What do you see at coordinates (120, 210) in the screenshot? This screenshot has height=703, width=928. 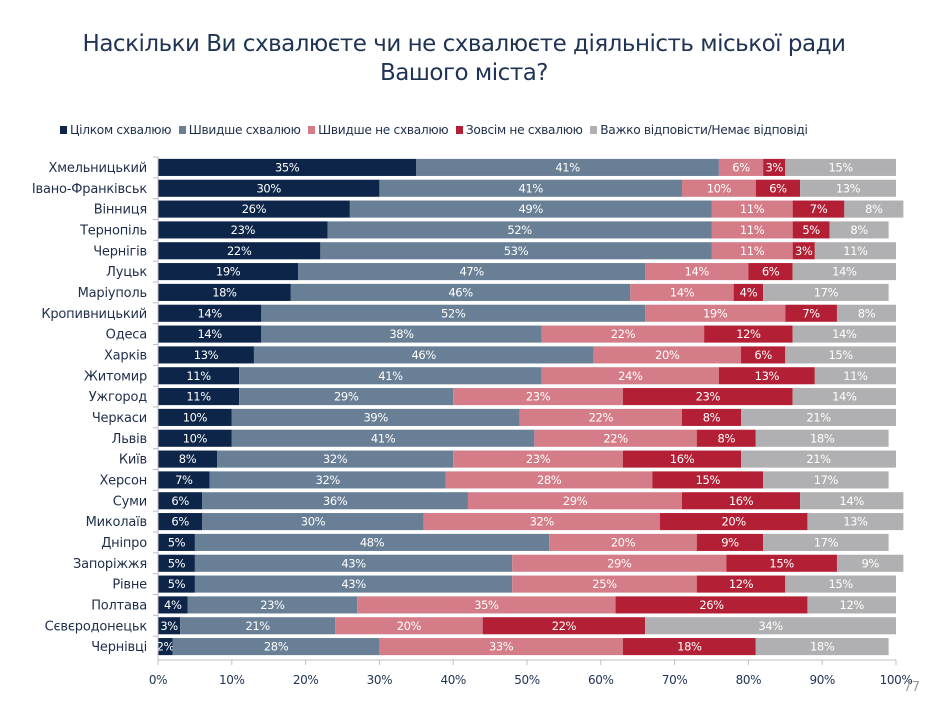 I see `category-label: Вінниця` at bounding box center [120, 210].